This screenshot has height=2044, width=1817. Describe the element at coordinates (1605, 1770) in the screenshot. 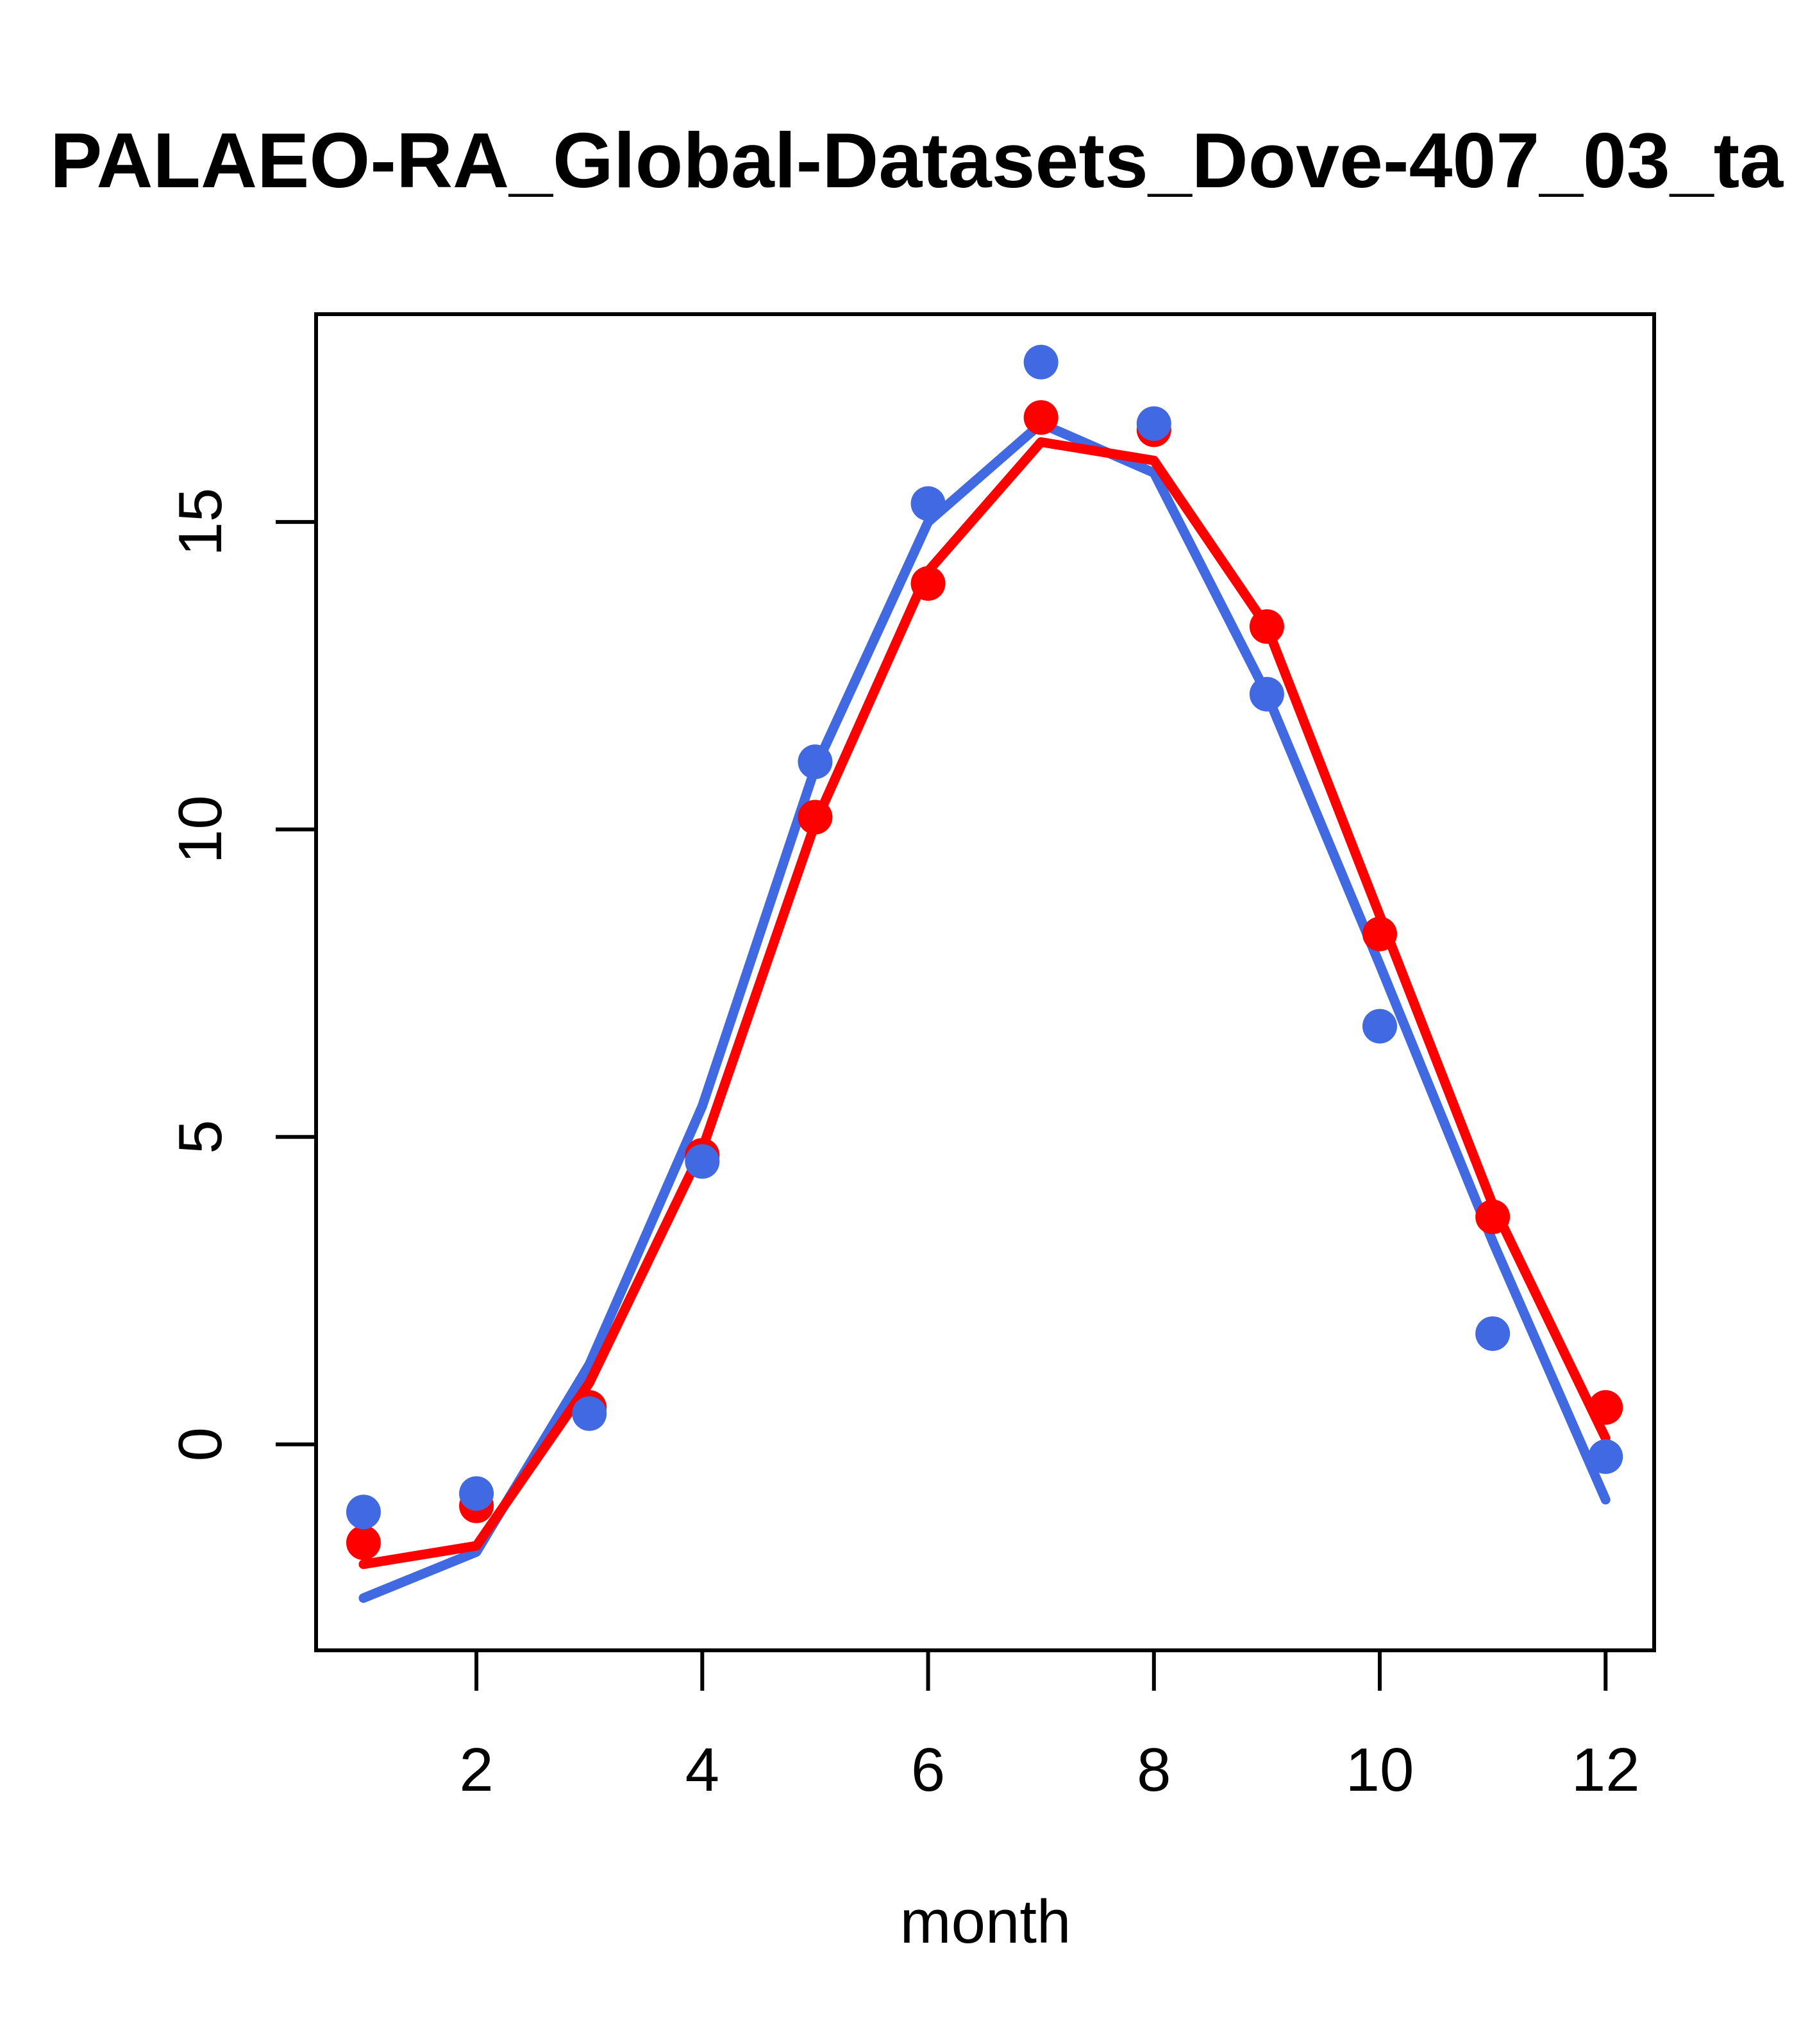

I see `x-tick-label: 12` at that location.